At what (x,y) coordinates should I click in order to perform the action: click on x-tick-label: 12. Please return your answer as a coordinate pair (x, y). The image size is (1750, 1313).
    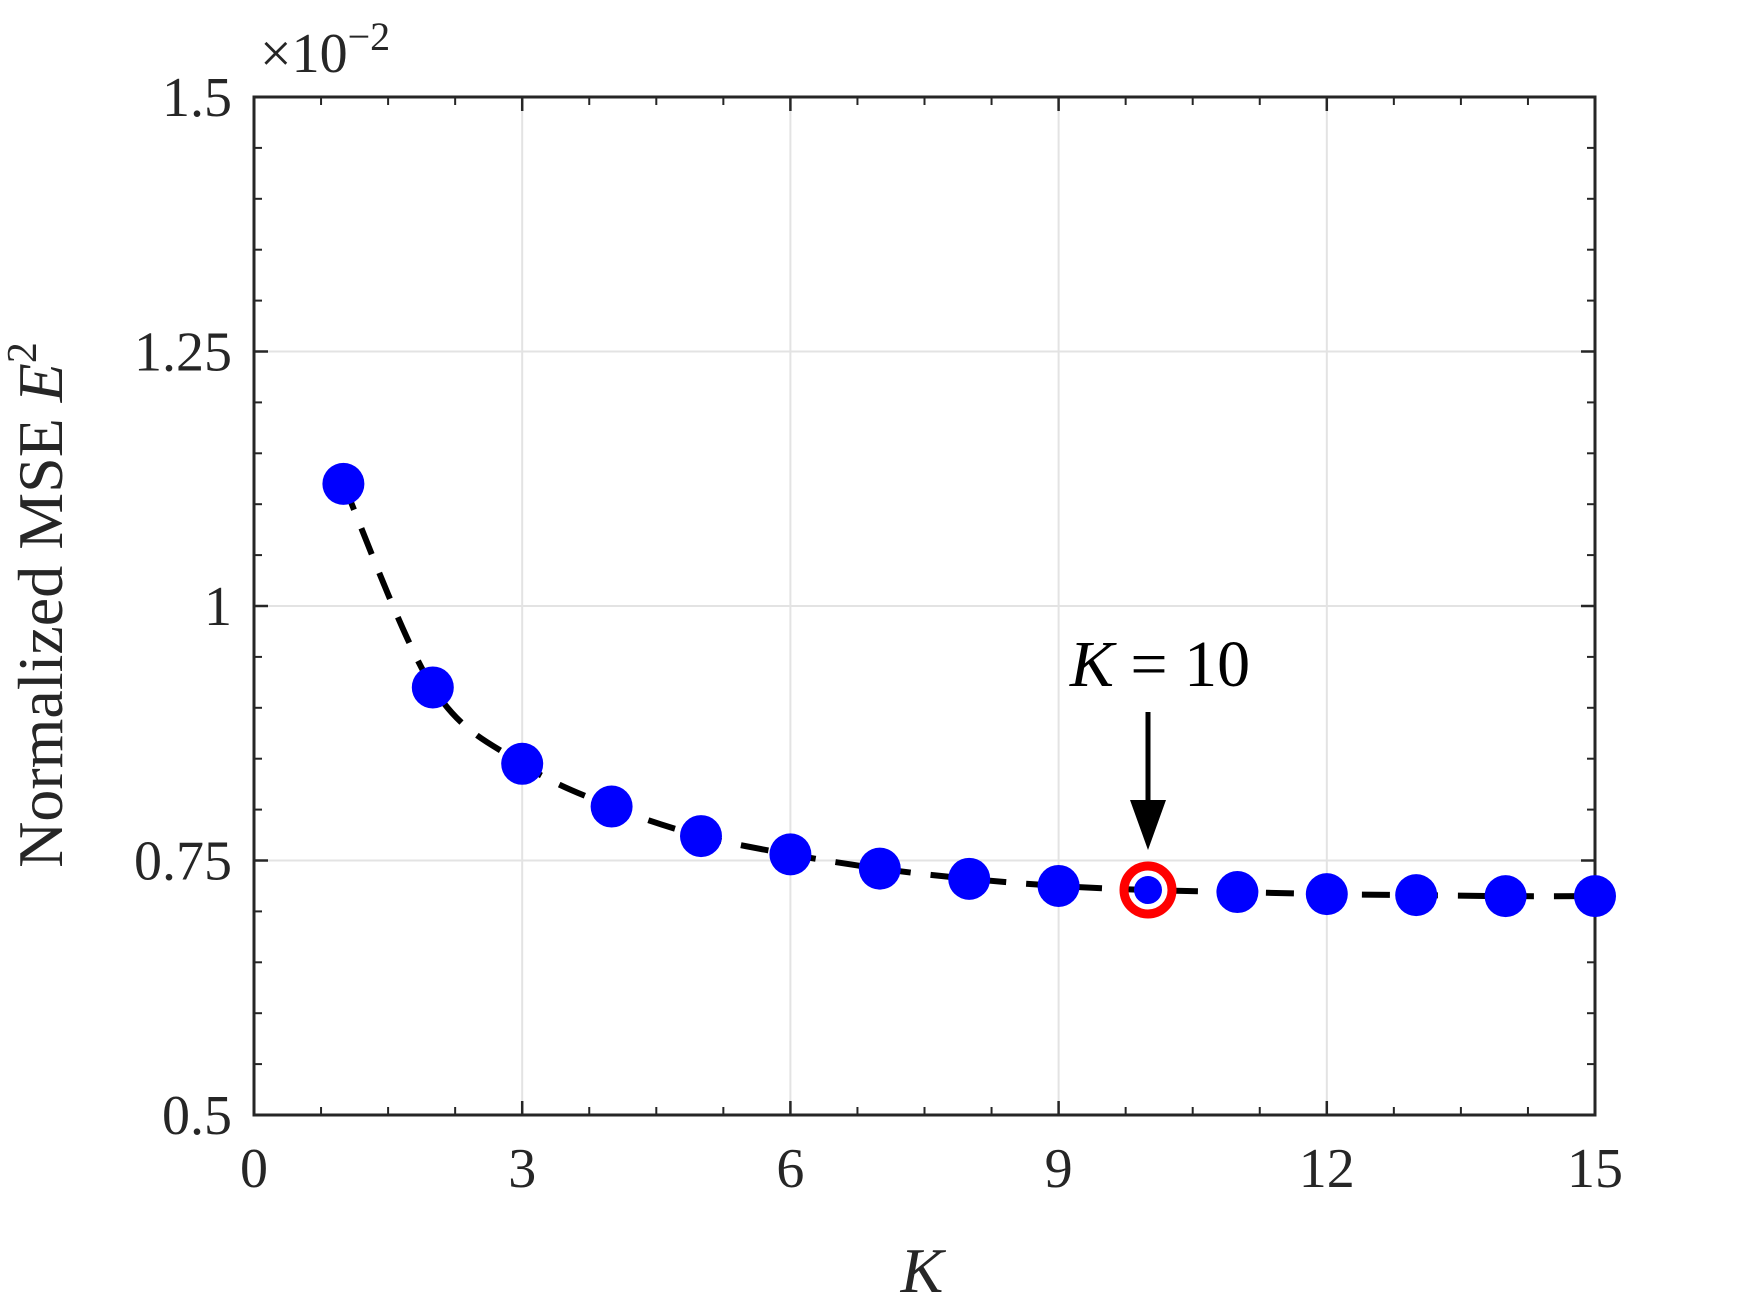
    Looking at the image, I should click on (1327, 1169).